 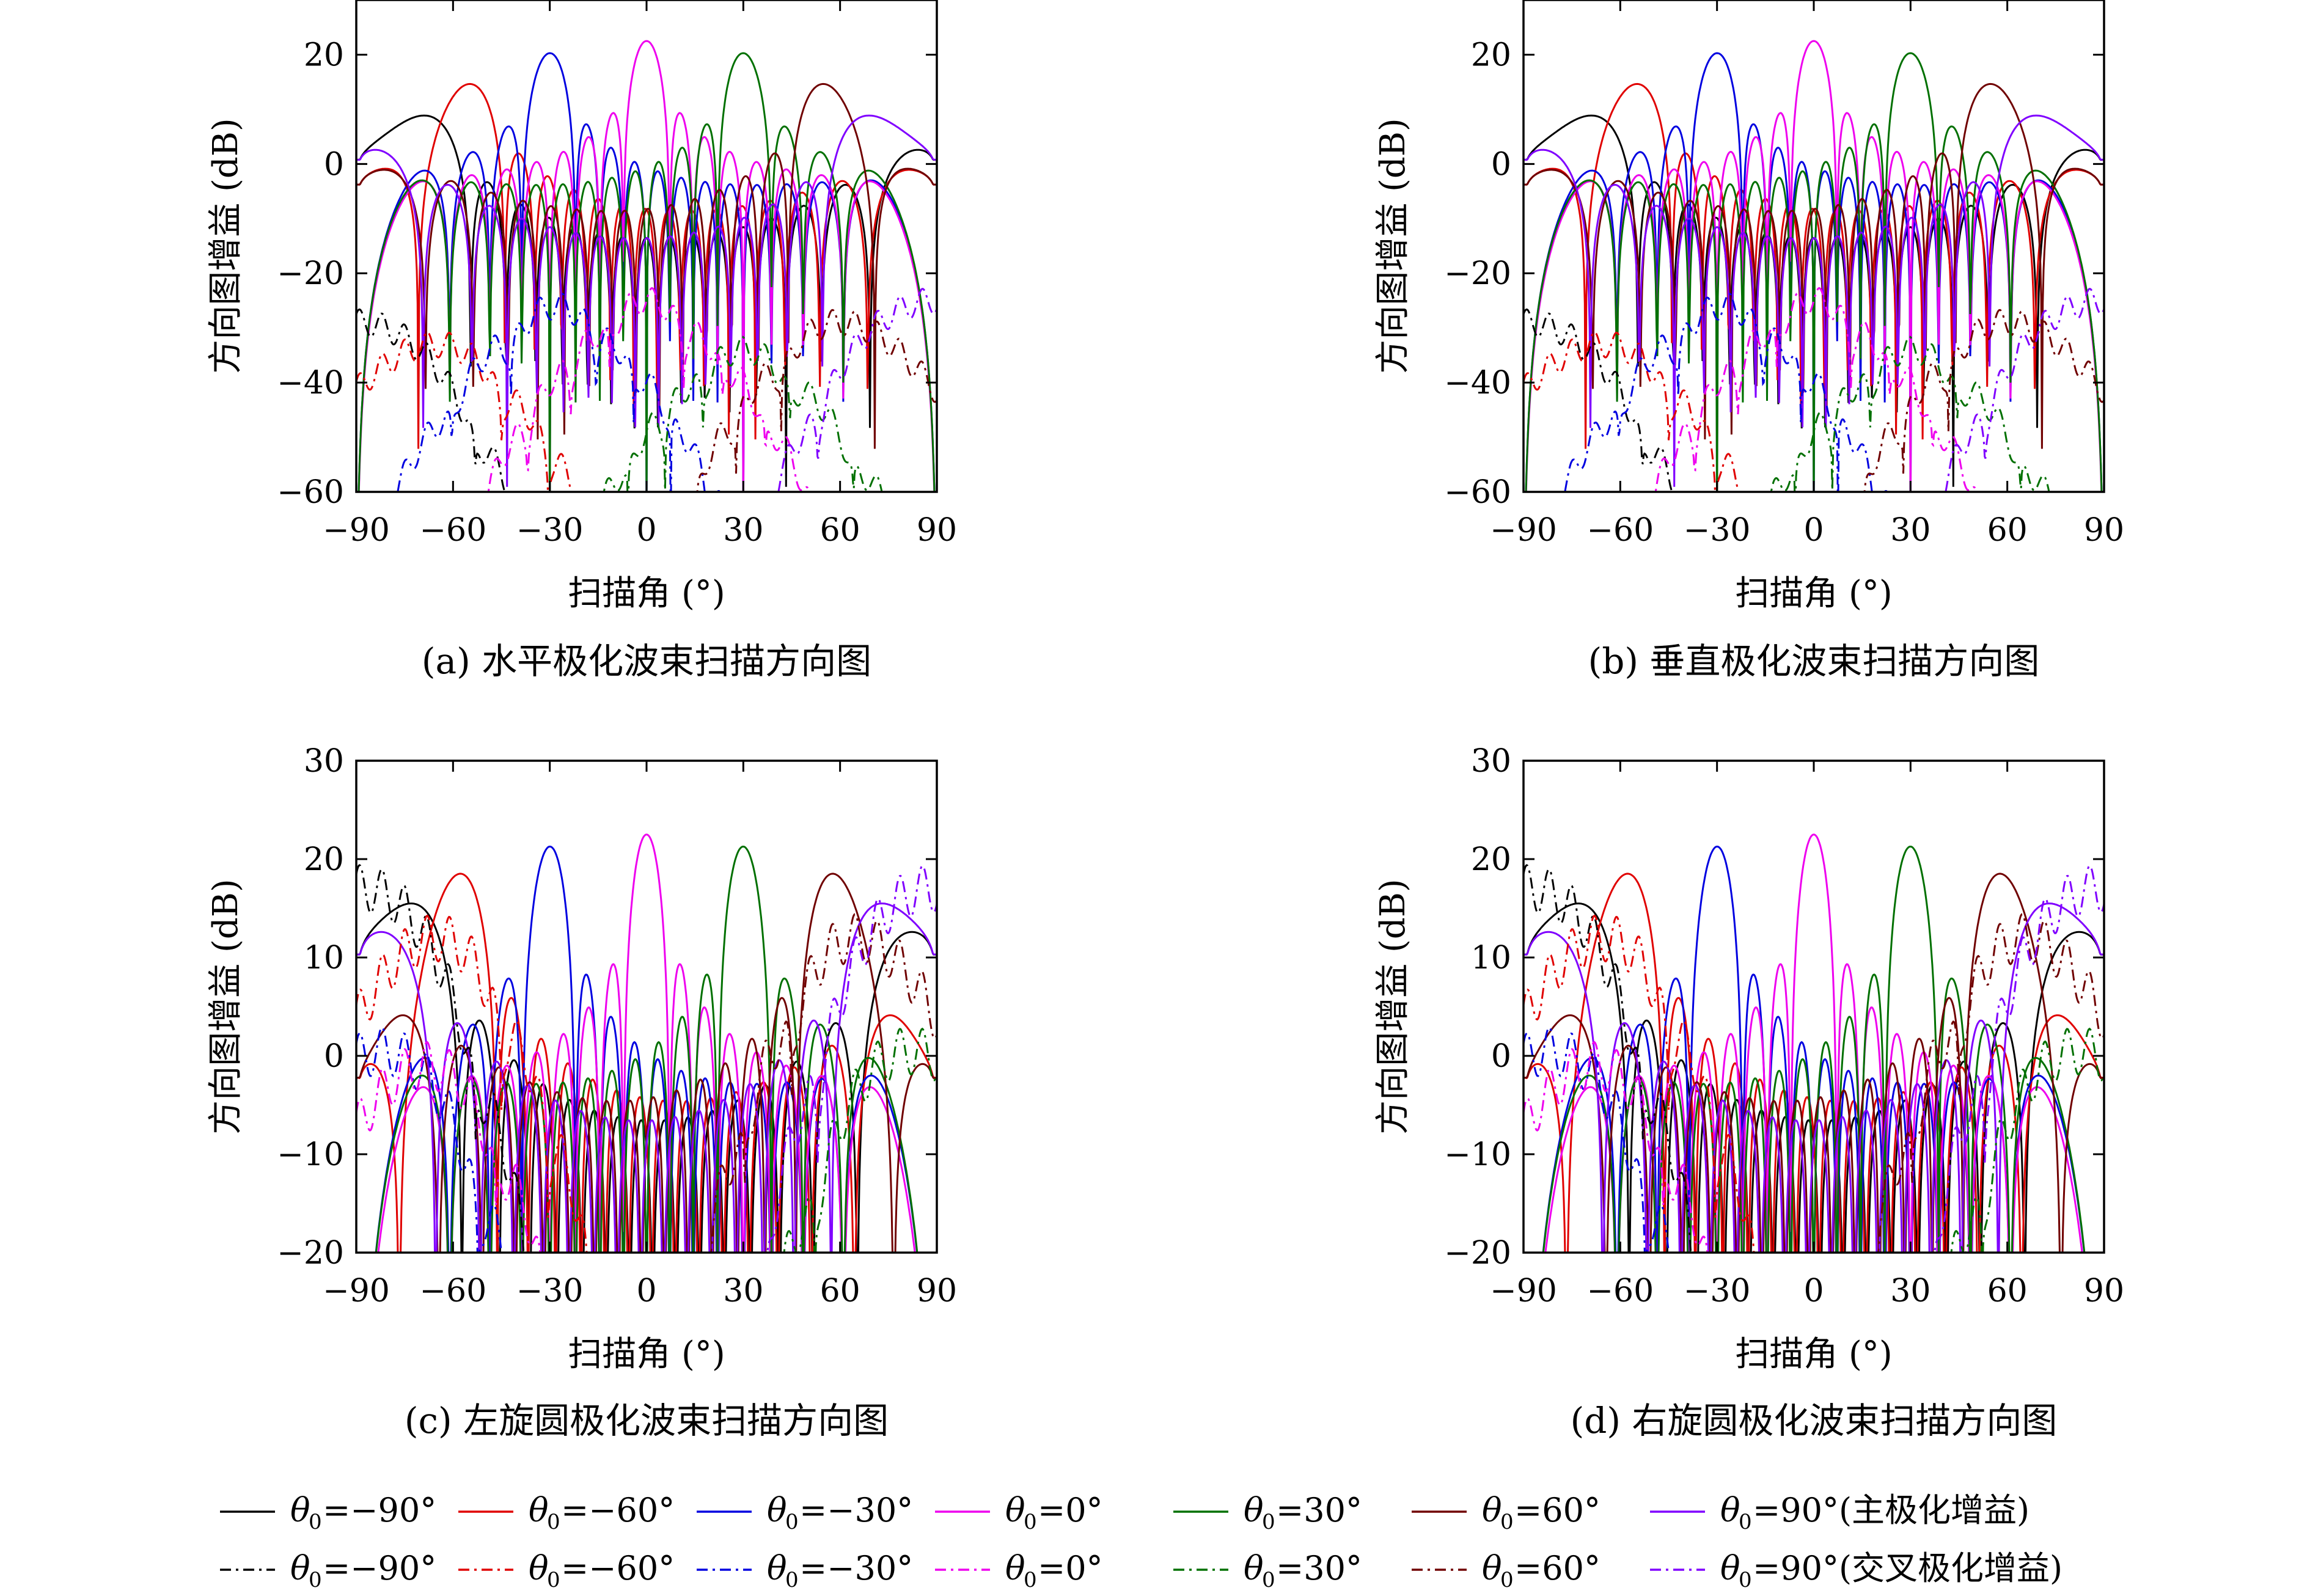 I want to click on series-line-cross-steer--90, so click(x=441, y=1059).